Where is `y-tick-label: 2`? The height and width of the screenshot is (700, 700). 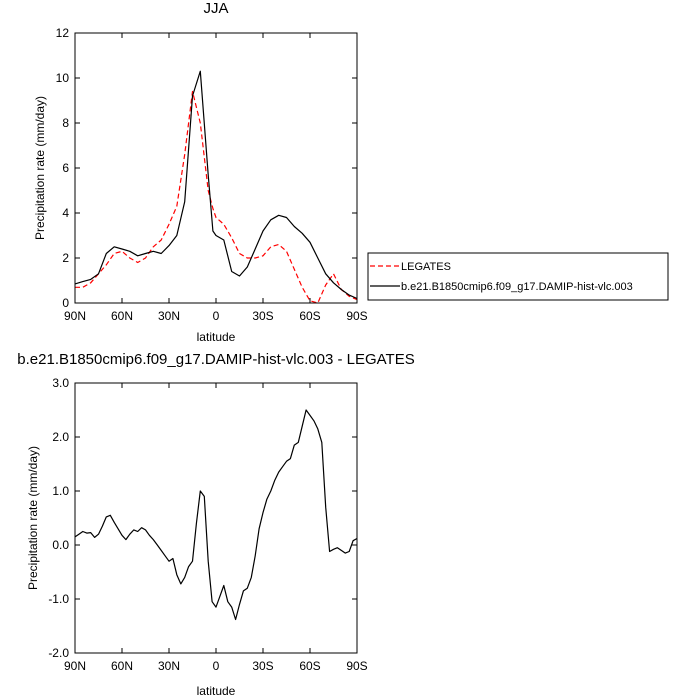
y-tick-label: 2 is located at coordinates (65, 258).